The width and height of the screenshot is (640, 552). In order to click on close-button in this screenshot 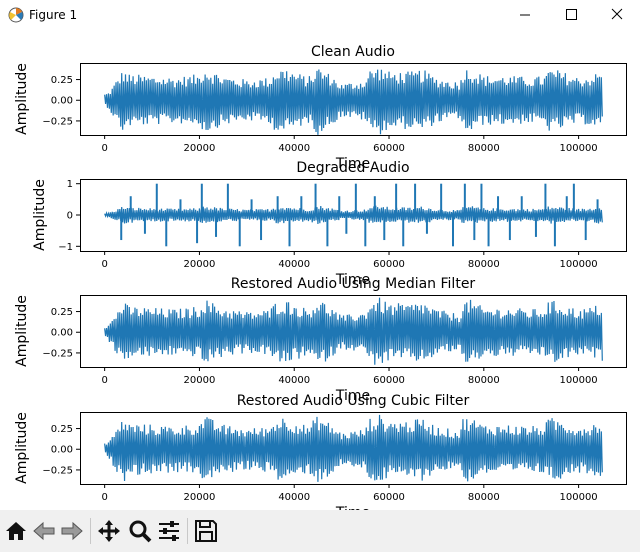, I will do `click(617, 15)`.